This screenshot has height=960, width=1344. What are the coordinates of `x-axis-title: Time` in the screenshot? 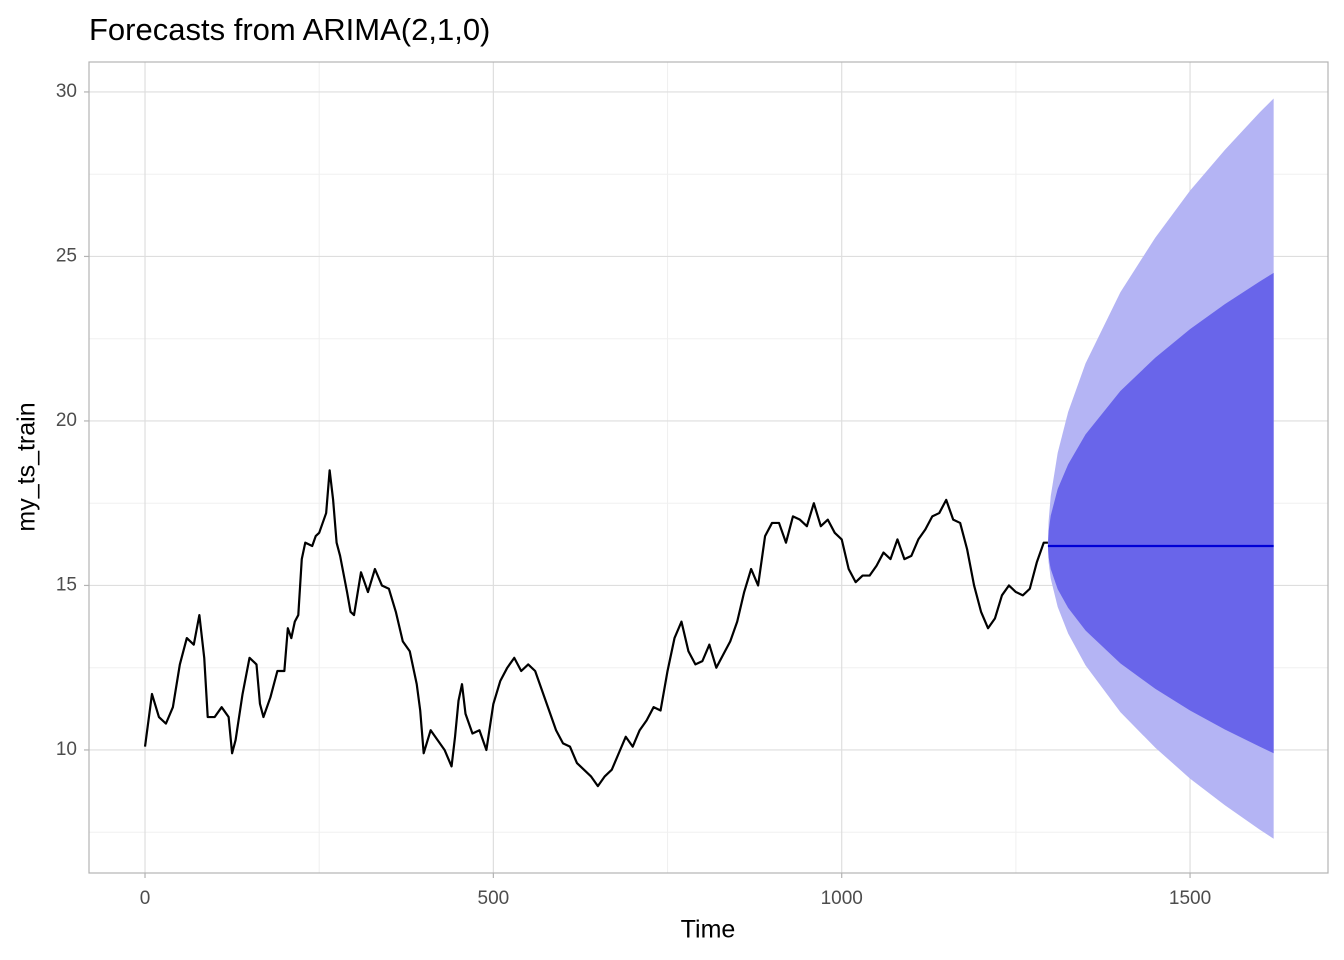 It's located at (708, 930).